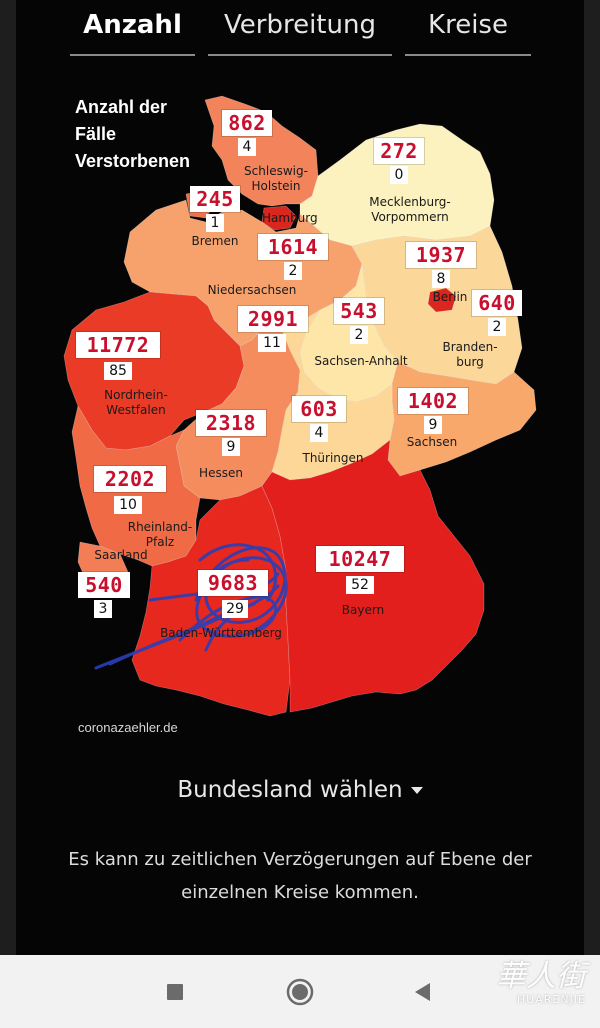 The height and width of the screenshot is (1028, 600). I want to click on cases-box-hessen: 2318, so click(231, 423).